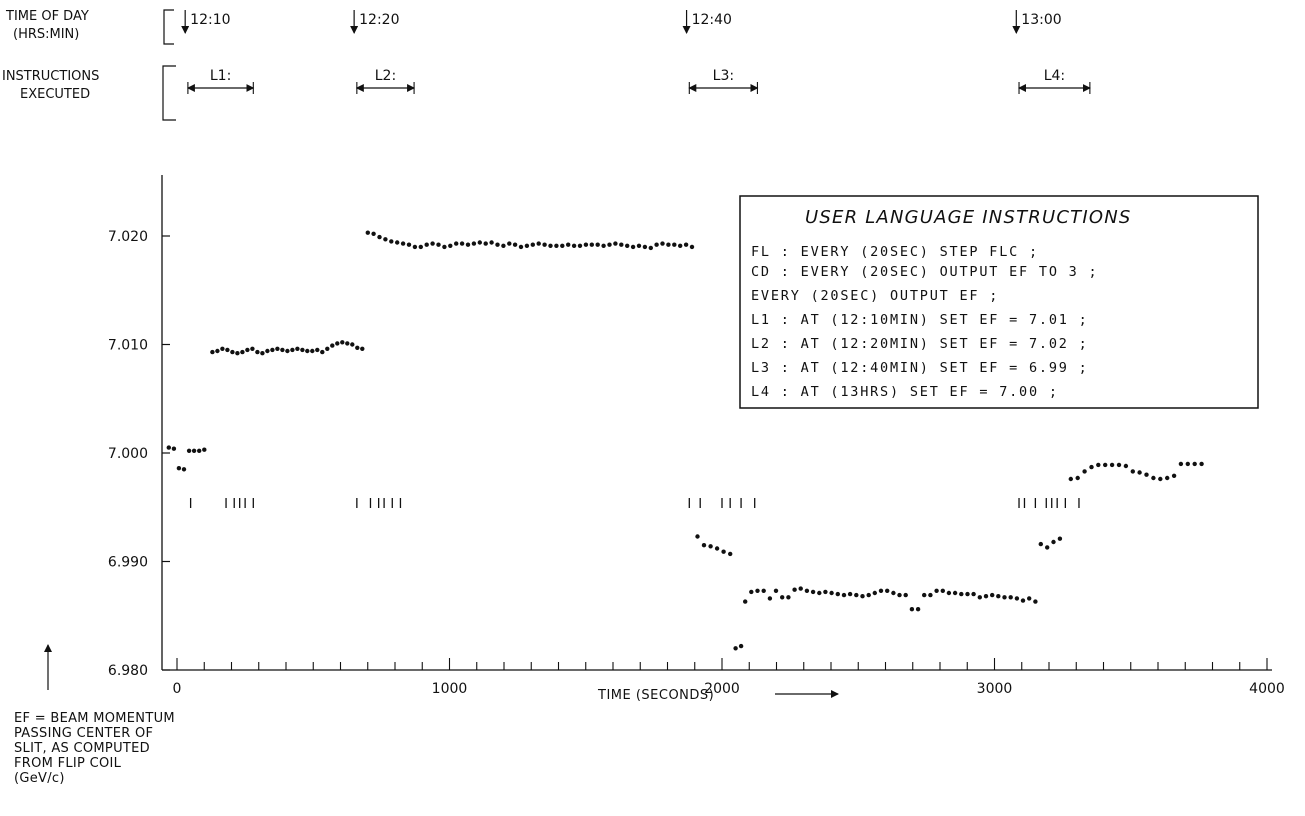  What do you see at coordinates (94, 718) in the screenshot?
I see `y-axis-note-line: EF = BEAM MOMENTUM` at bounding box center [94, 718].